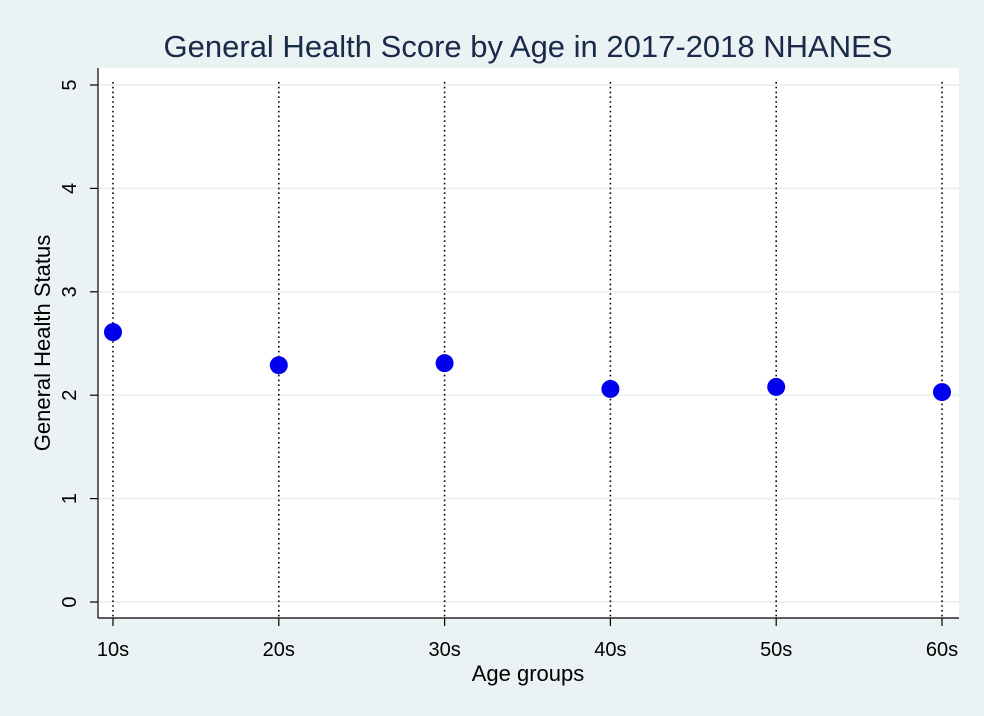  Describe the element at coordinates (70, 84) in the screenshot. I see `y-tick-label: 5` at that location.